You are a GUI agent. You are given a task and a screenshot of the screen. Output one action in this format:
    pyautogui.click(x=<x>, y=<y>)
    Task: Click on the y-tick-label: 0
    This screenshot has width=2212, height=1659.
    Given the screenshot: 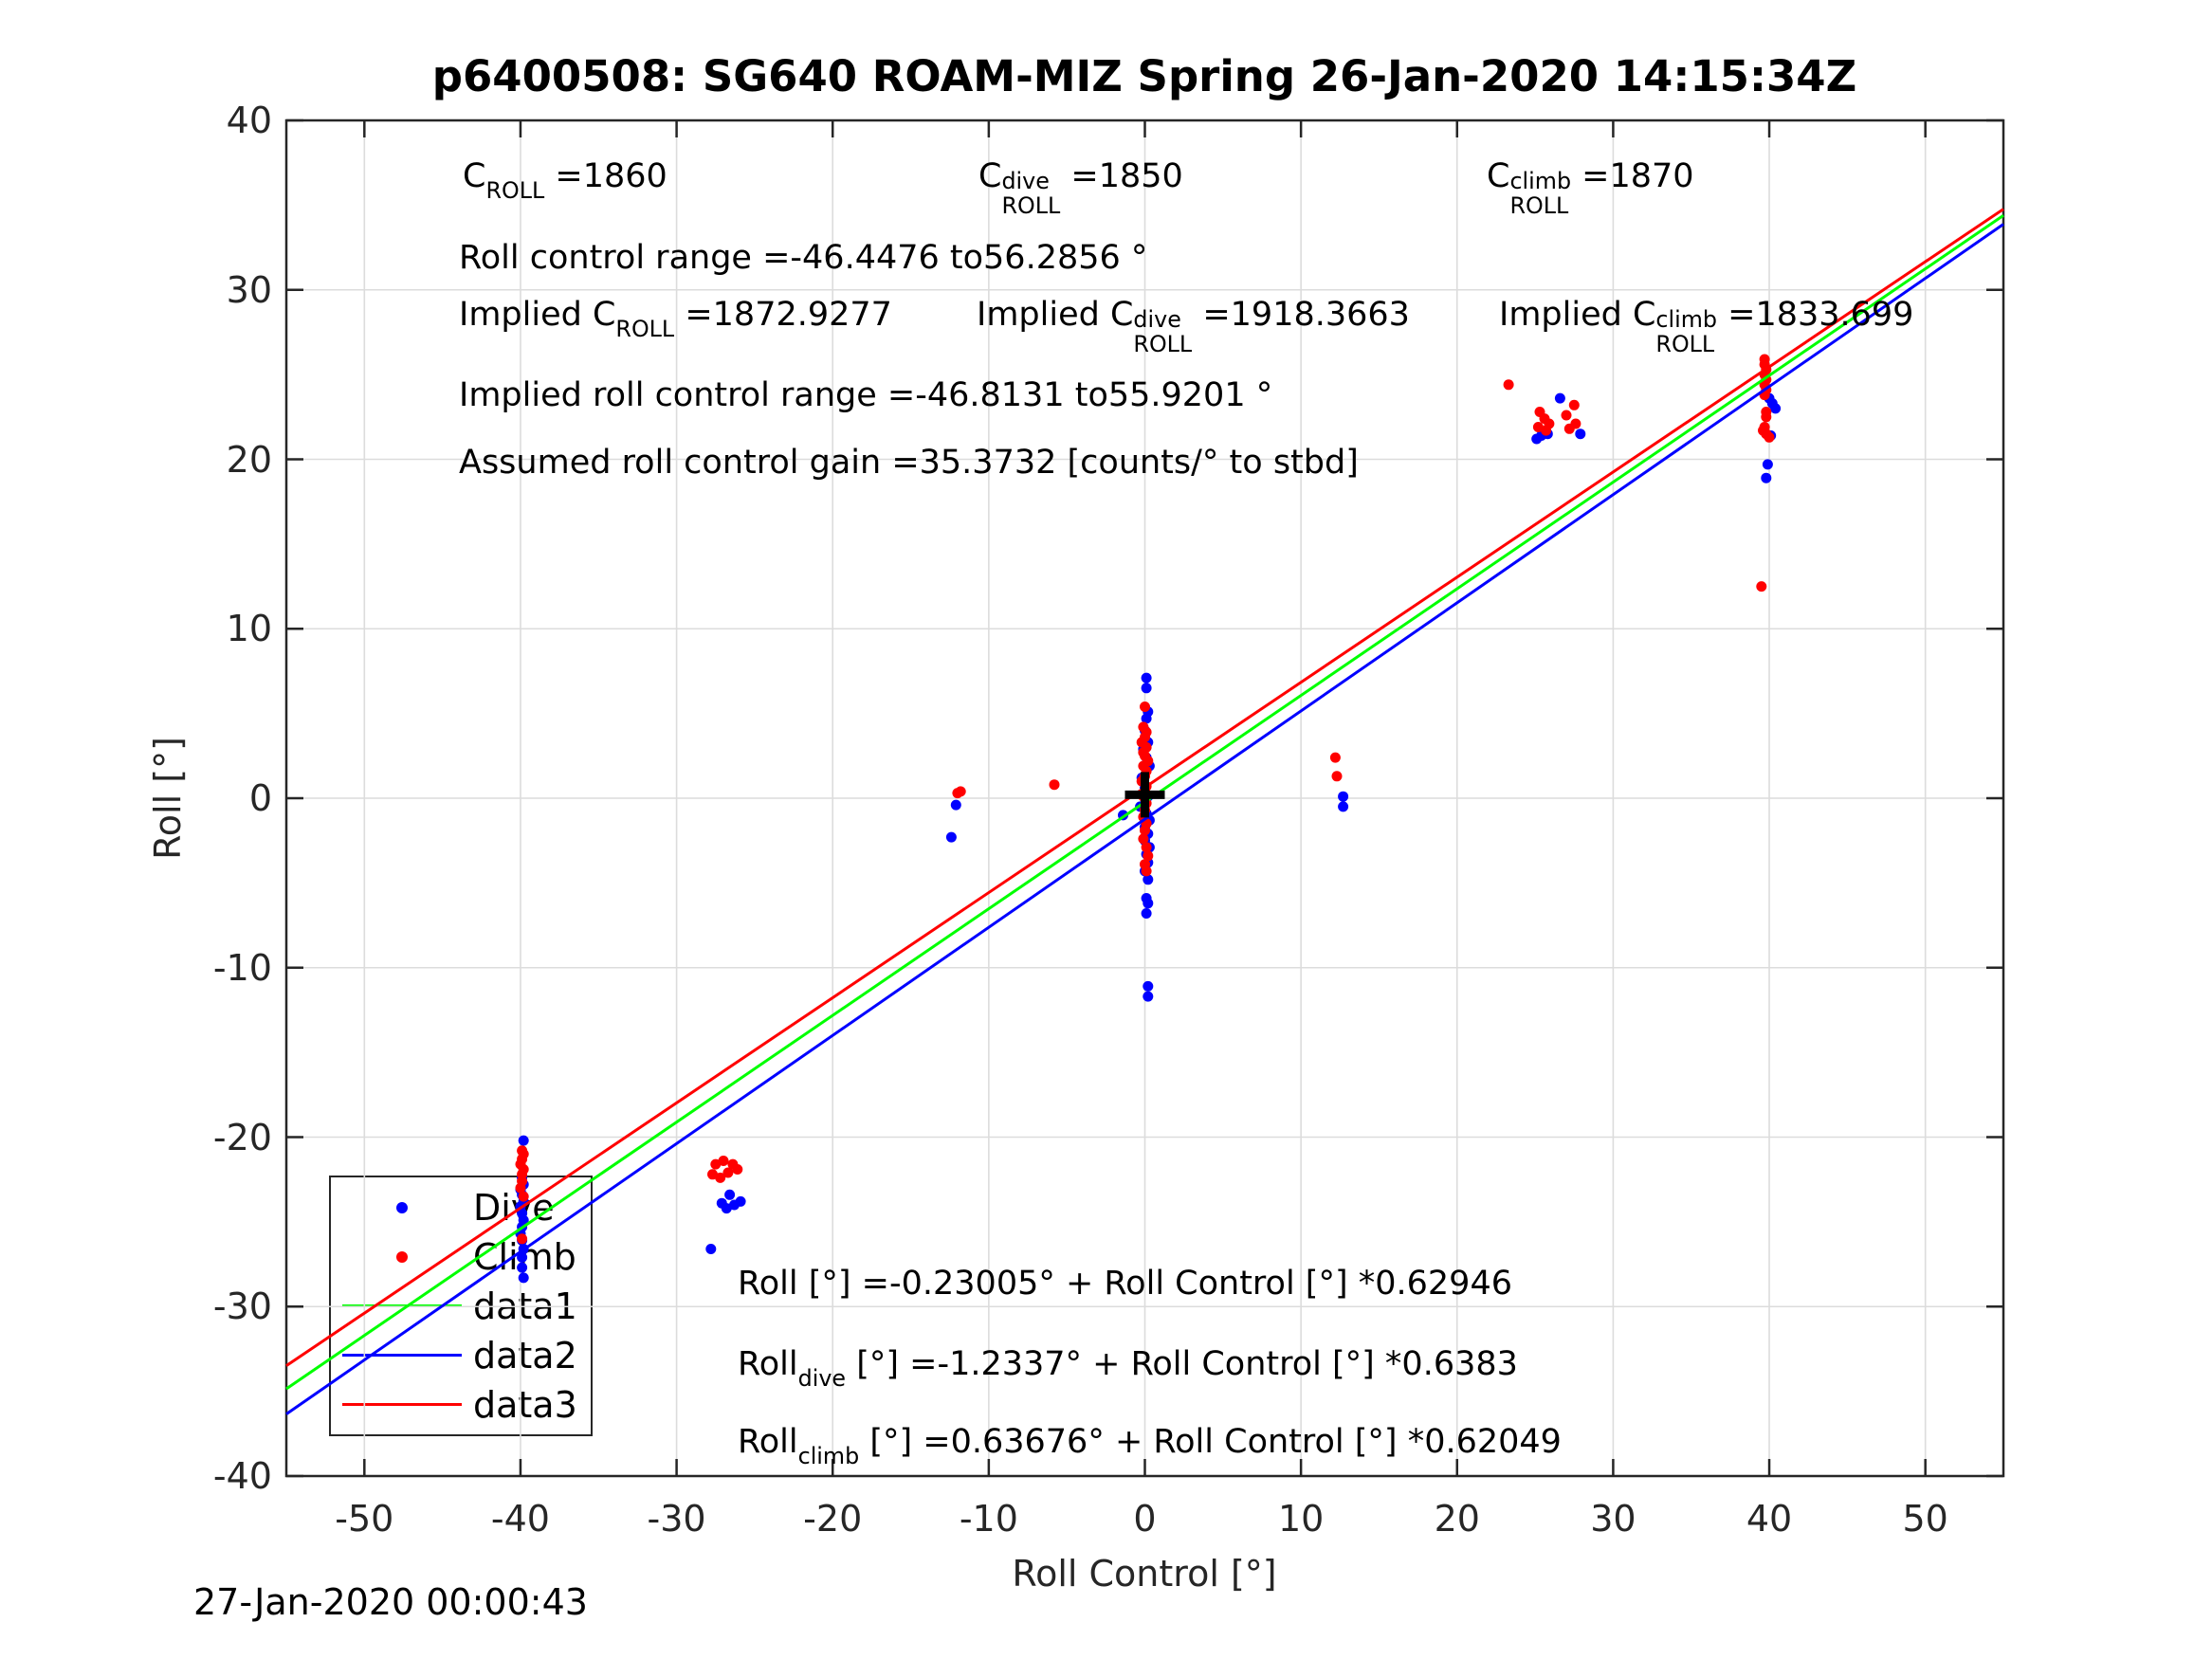 What is the action you would take?
    pyautogui.click(x=260, y=798)
    